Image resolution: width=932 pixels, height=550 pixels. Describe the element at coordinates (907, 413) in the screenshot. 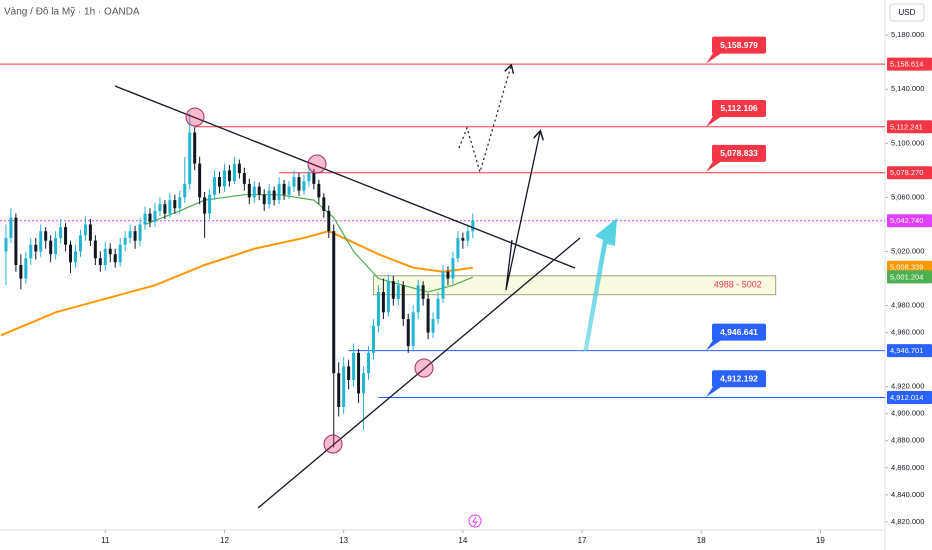

I see `y-tick-label: 4,900.000` at that location.